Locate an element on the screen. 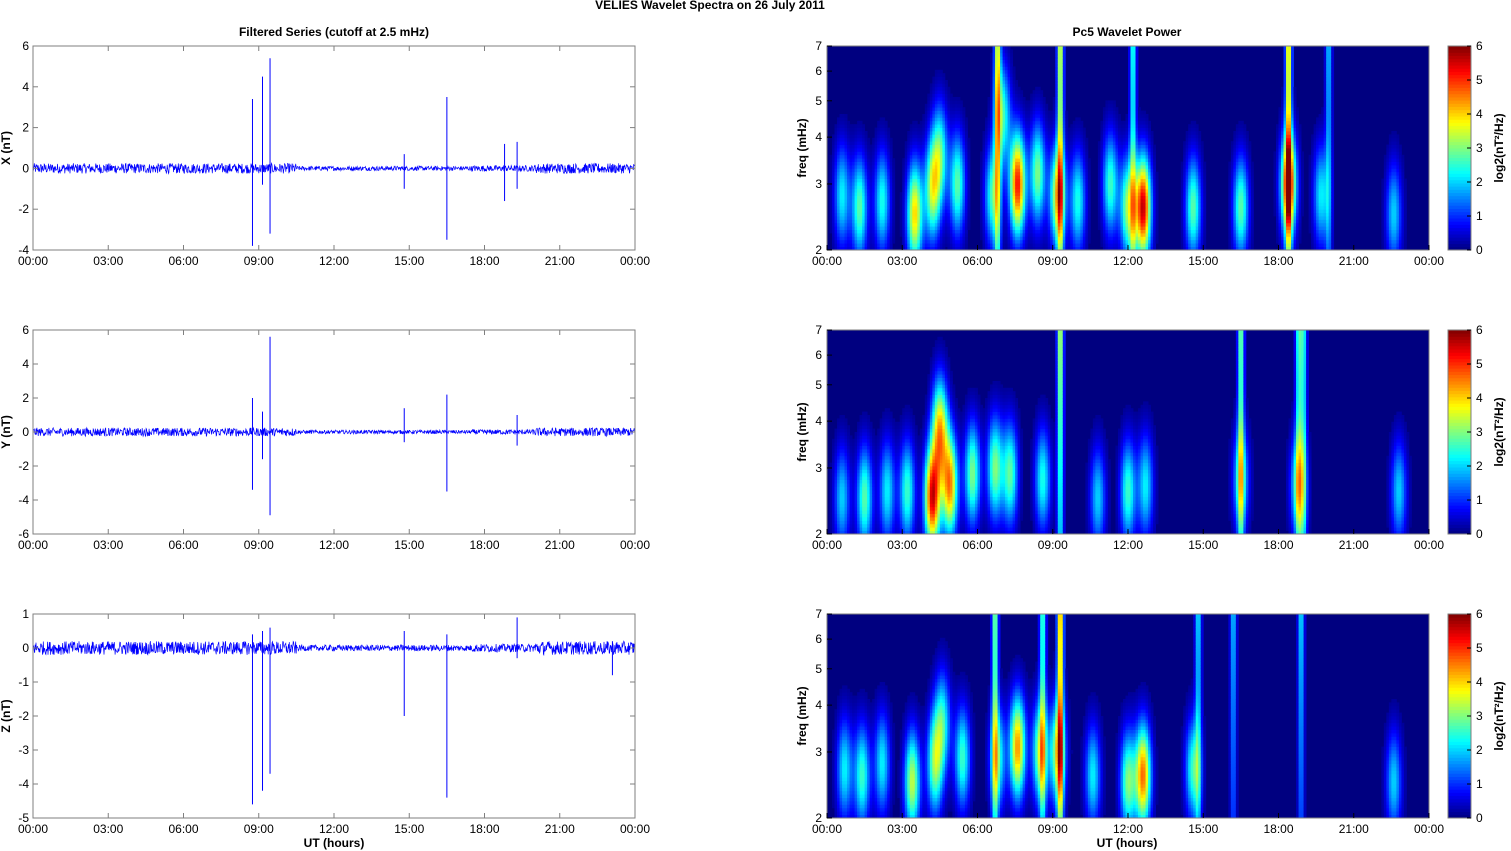 The height and width of the screenshot is (851, 1511). y-tick-label: -1 is located at coordinates (23, 682).